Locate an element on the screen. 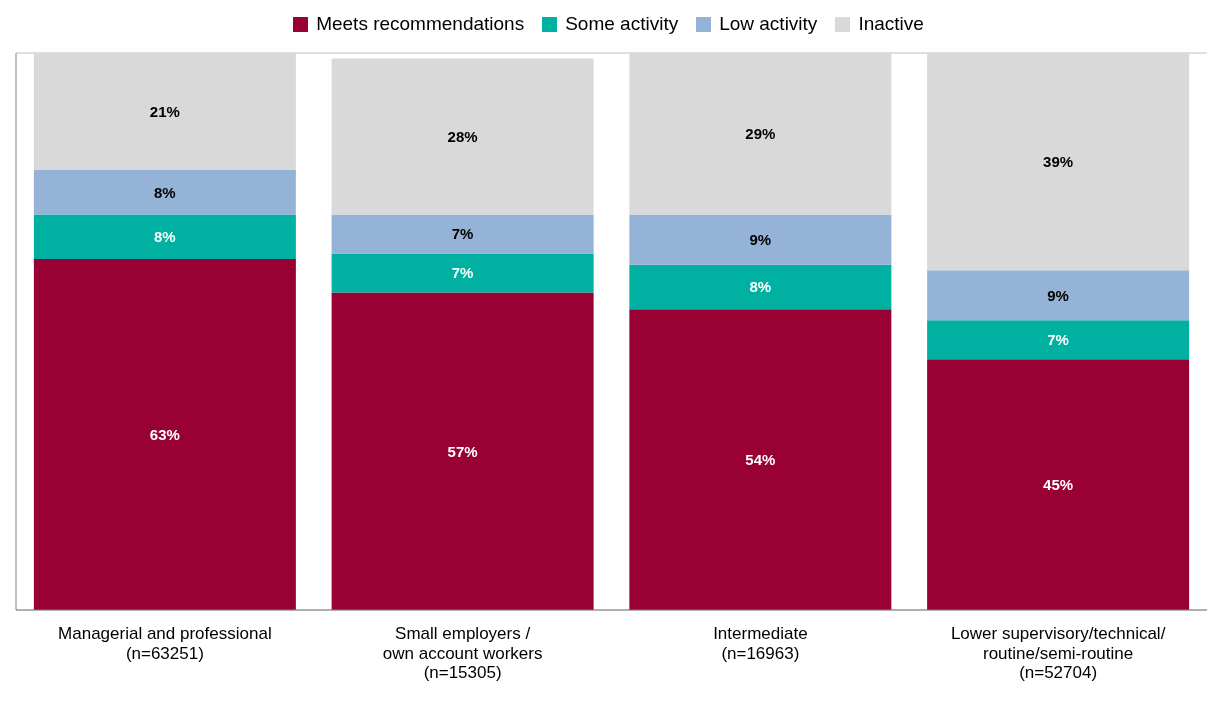 Image resolution: width=1213 pixels, height=703 pixels. legend-label: Meets recommendations is located at coordinates (420, 24).